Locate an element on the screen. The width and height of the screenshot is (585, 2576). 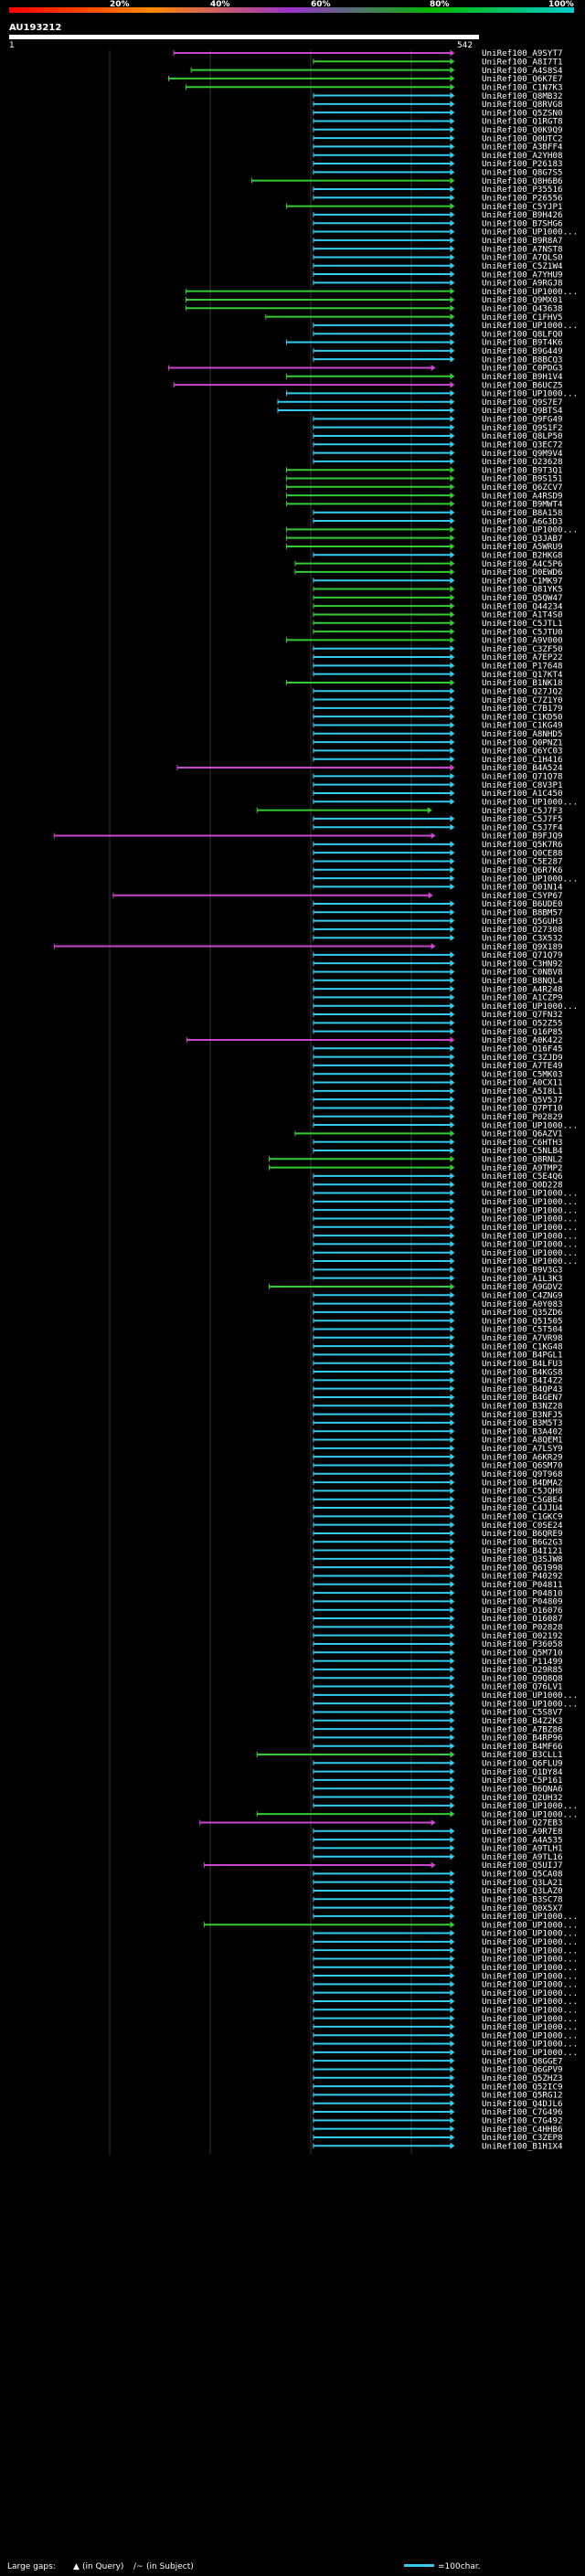
hit-row: UniRef100_A7BZ86 is located at coordinates (438, 1729).